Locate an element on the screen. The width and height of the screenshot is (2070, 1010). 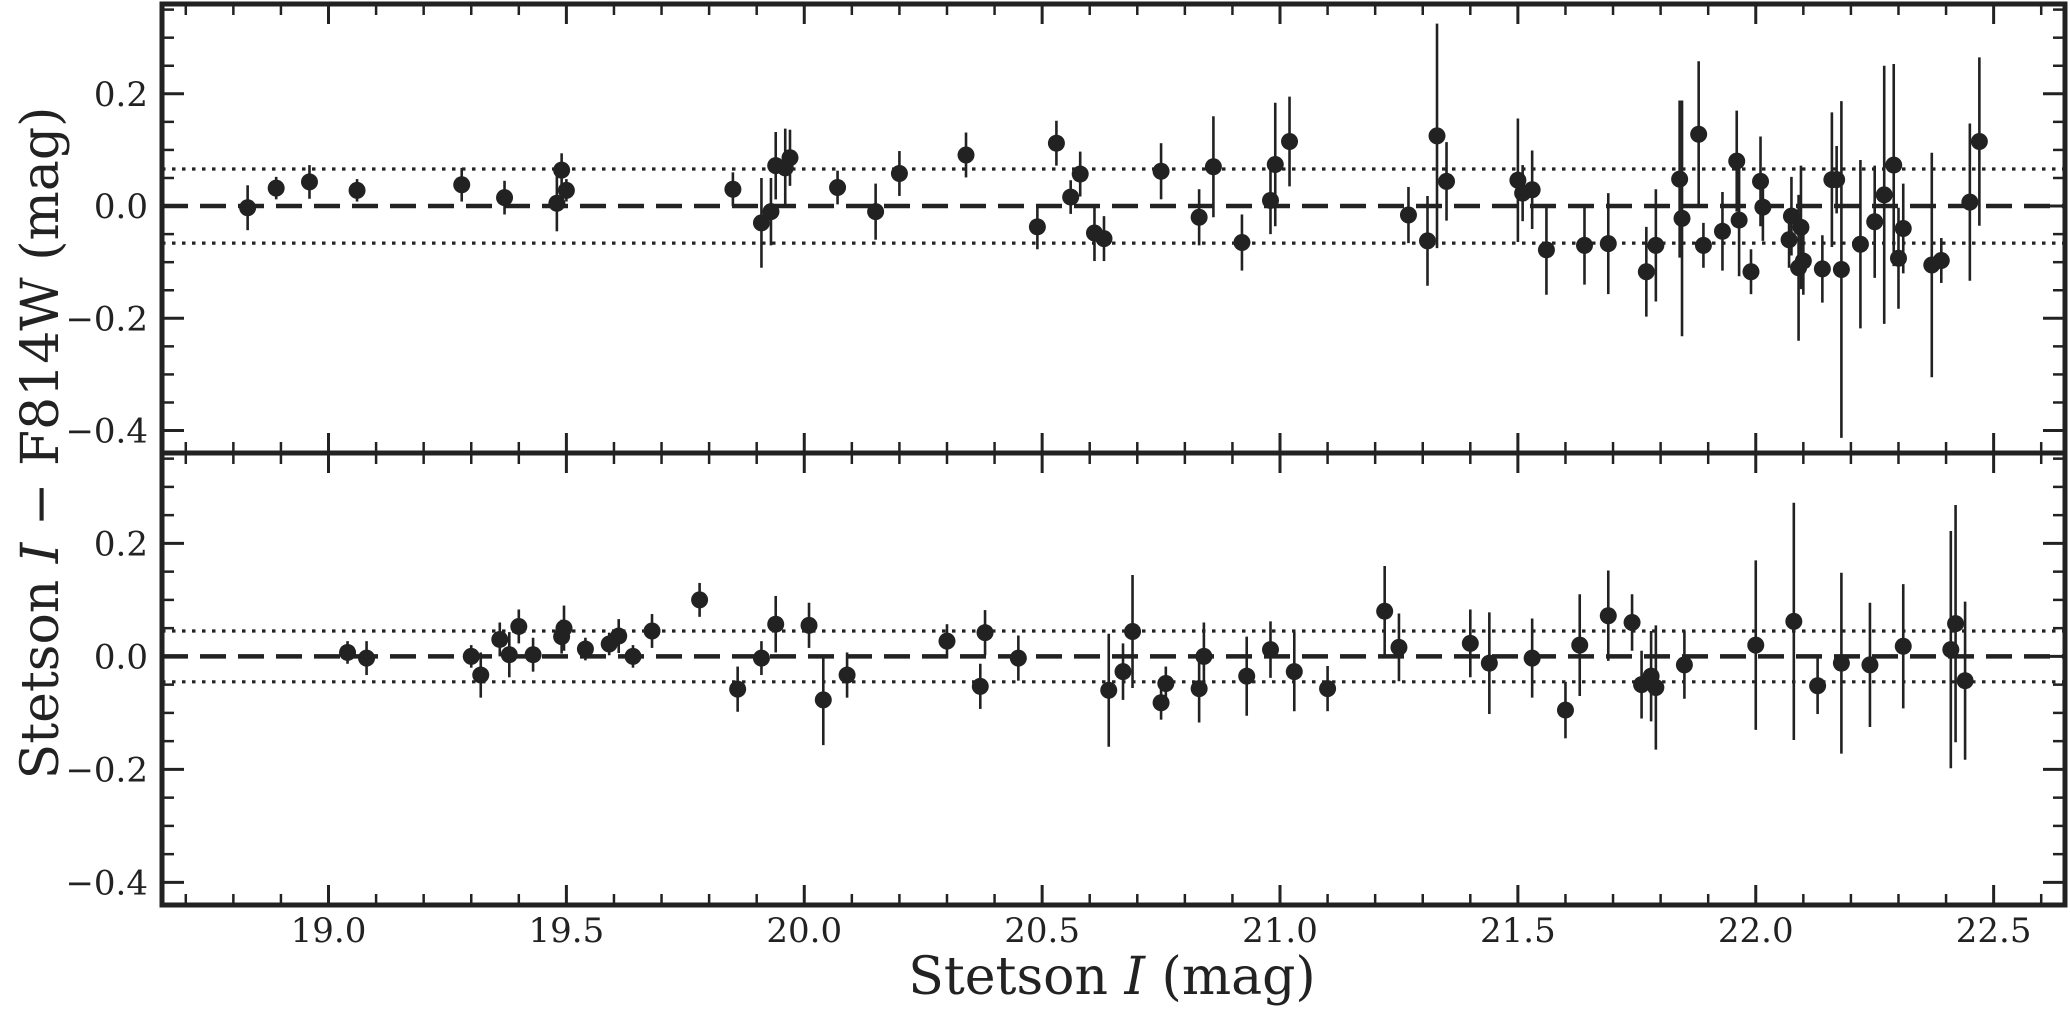
y-tick-label: 0.0 is located at coordinates (121, 207).